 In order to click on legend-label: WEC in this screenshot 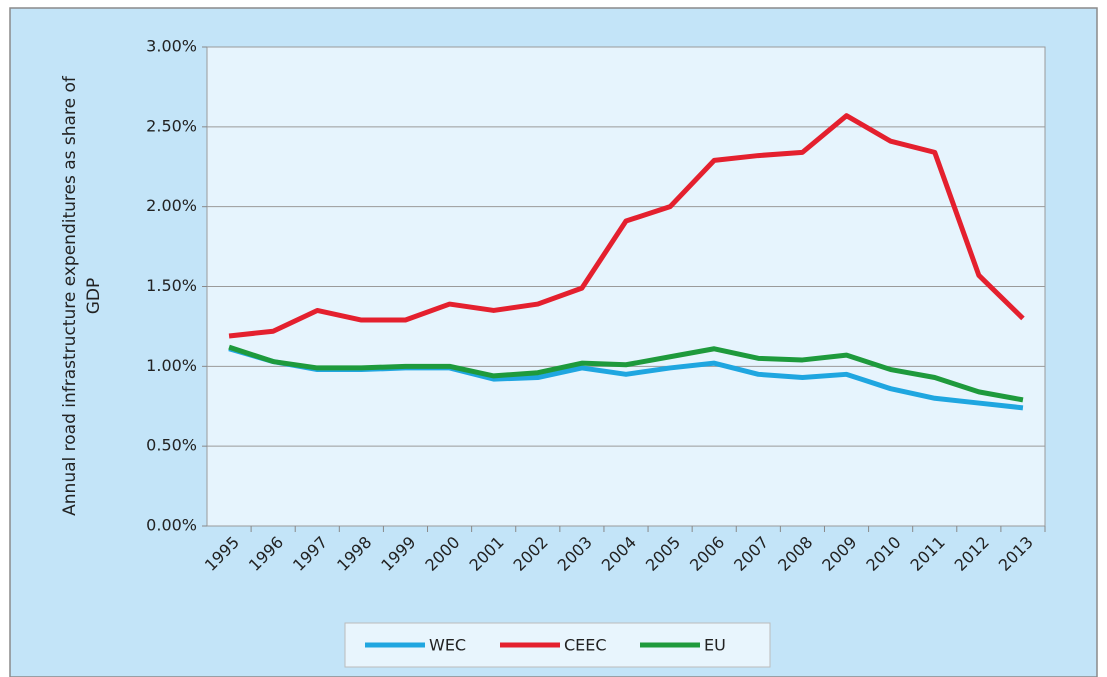, I will do `click(447, 645)`.